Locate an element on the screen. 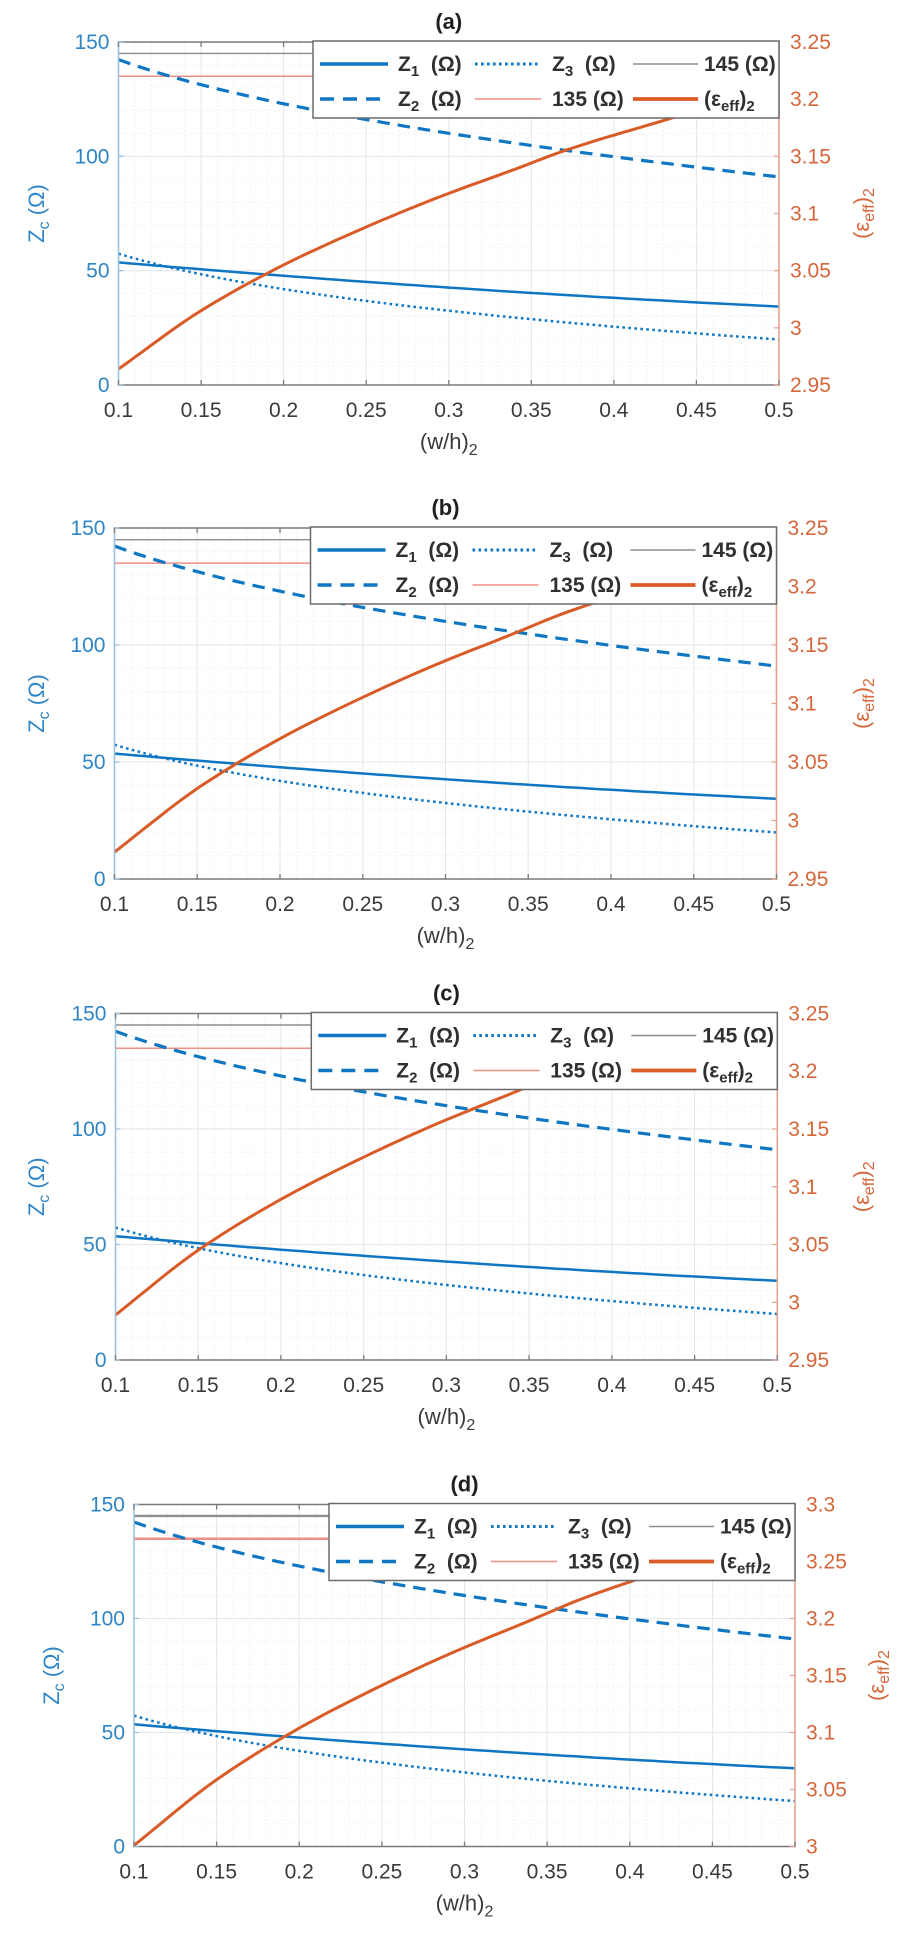  svg-text: (c) is located at coordinates (446, 993).